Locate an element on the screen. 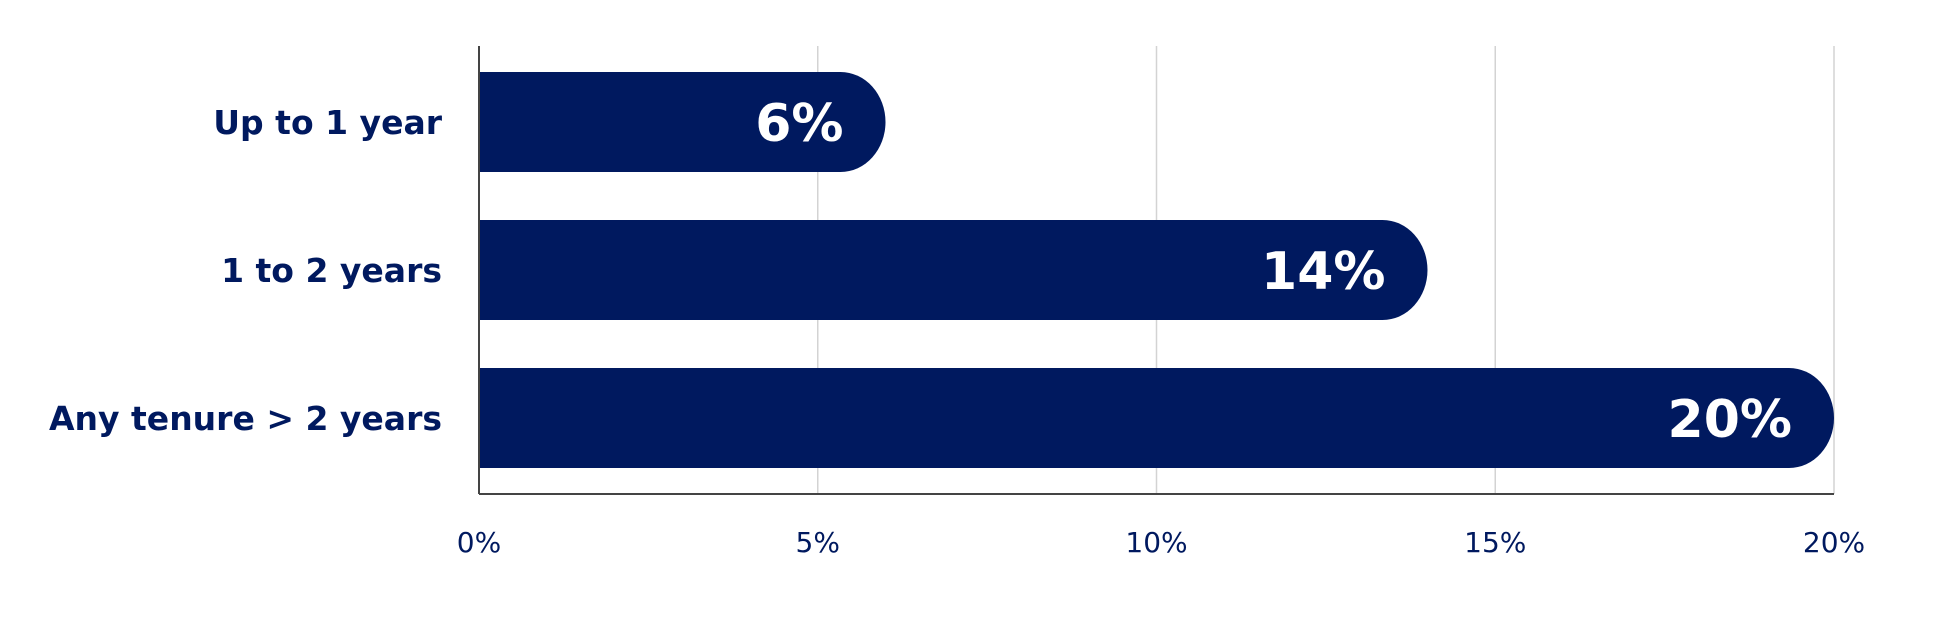  x-tick-label-20: 20% is located at coordinates (1834, 542).